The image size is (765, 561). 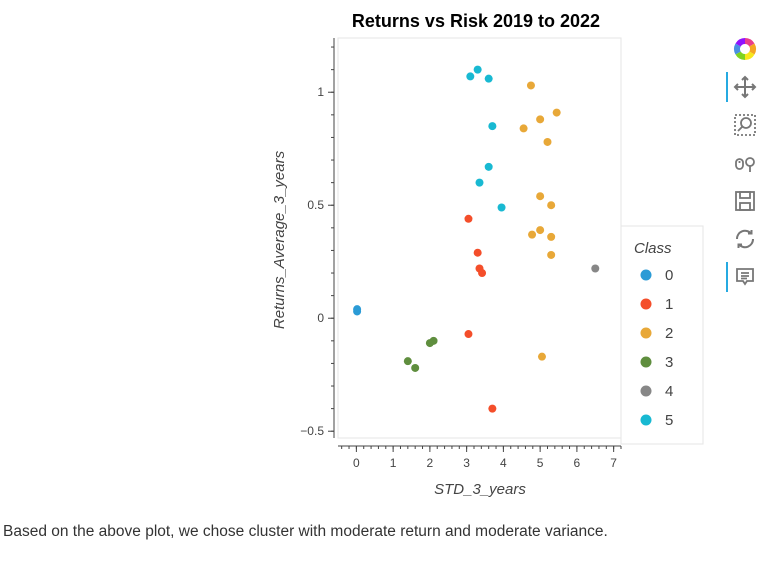 I want to click on legend-title: Class, so click(x=653, y=248).